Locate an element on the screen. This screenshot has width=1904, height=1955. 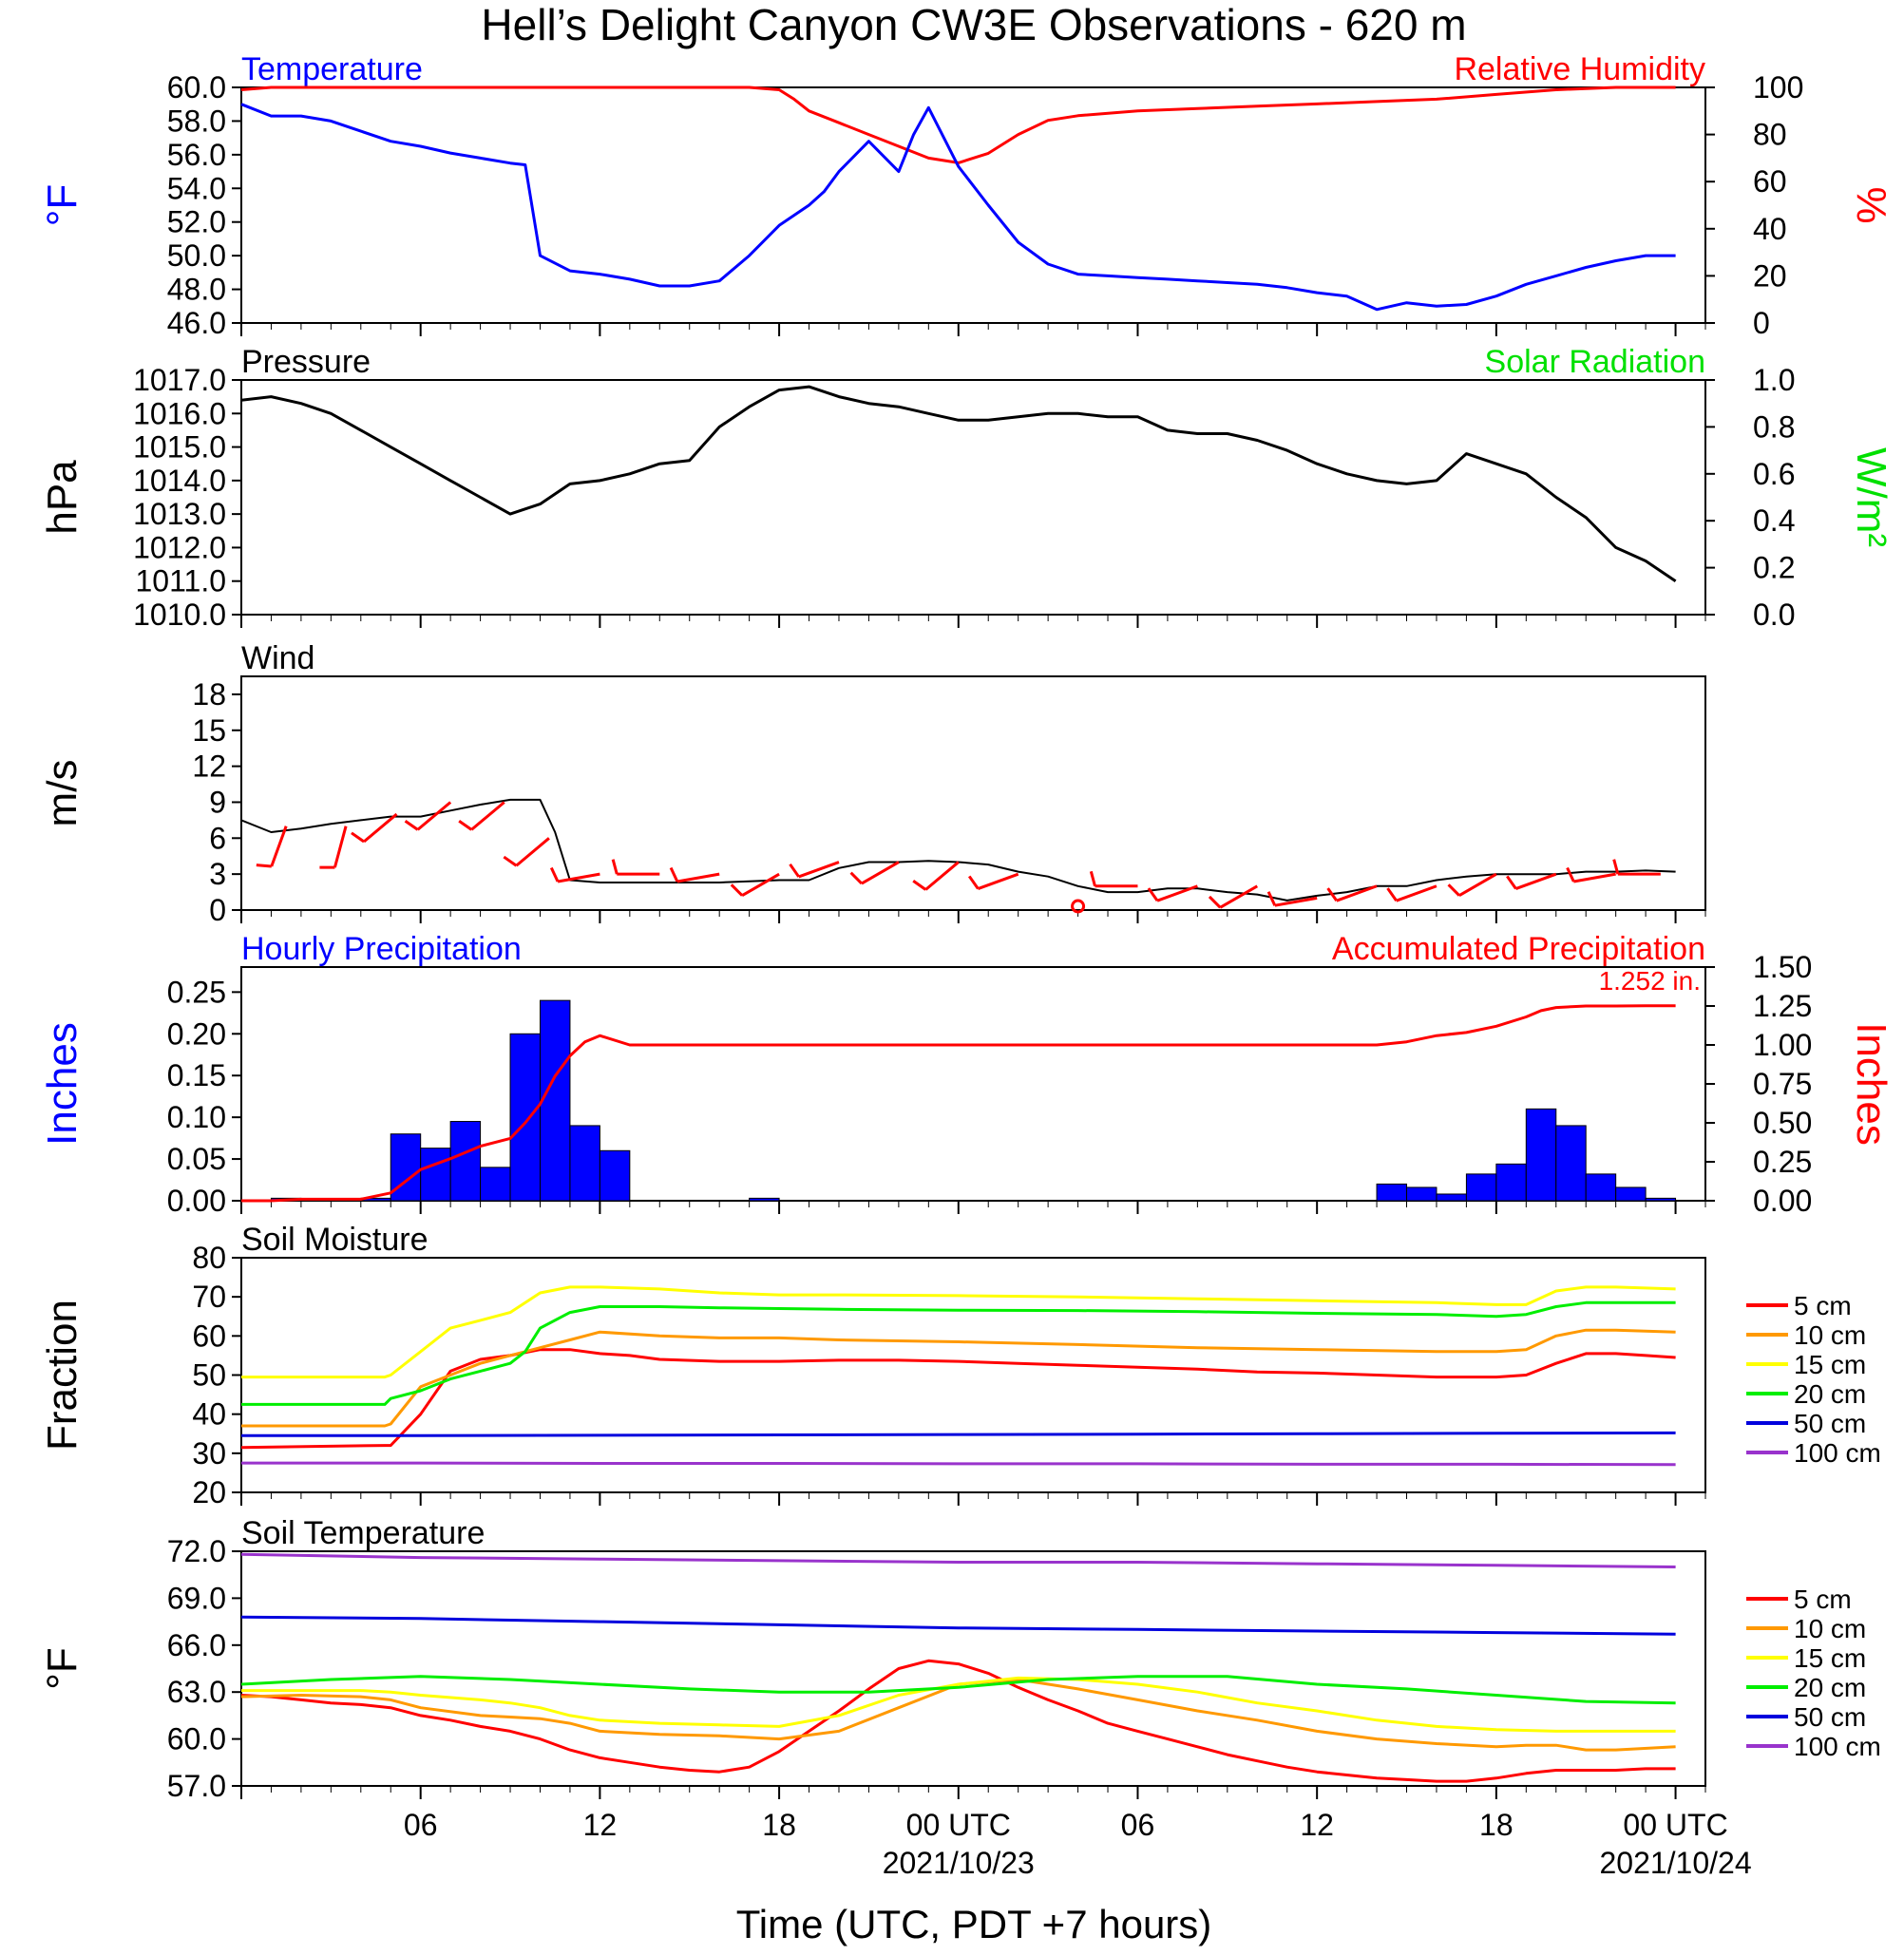
x-tick-label: 18 is located at coordinates (1496, 1825).